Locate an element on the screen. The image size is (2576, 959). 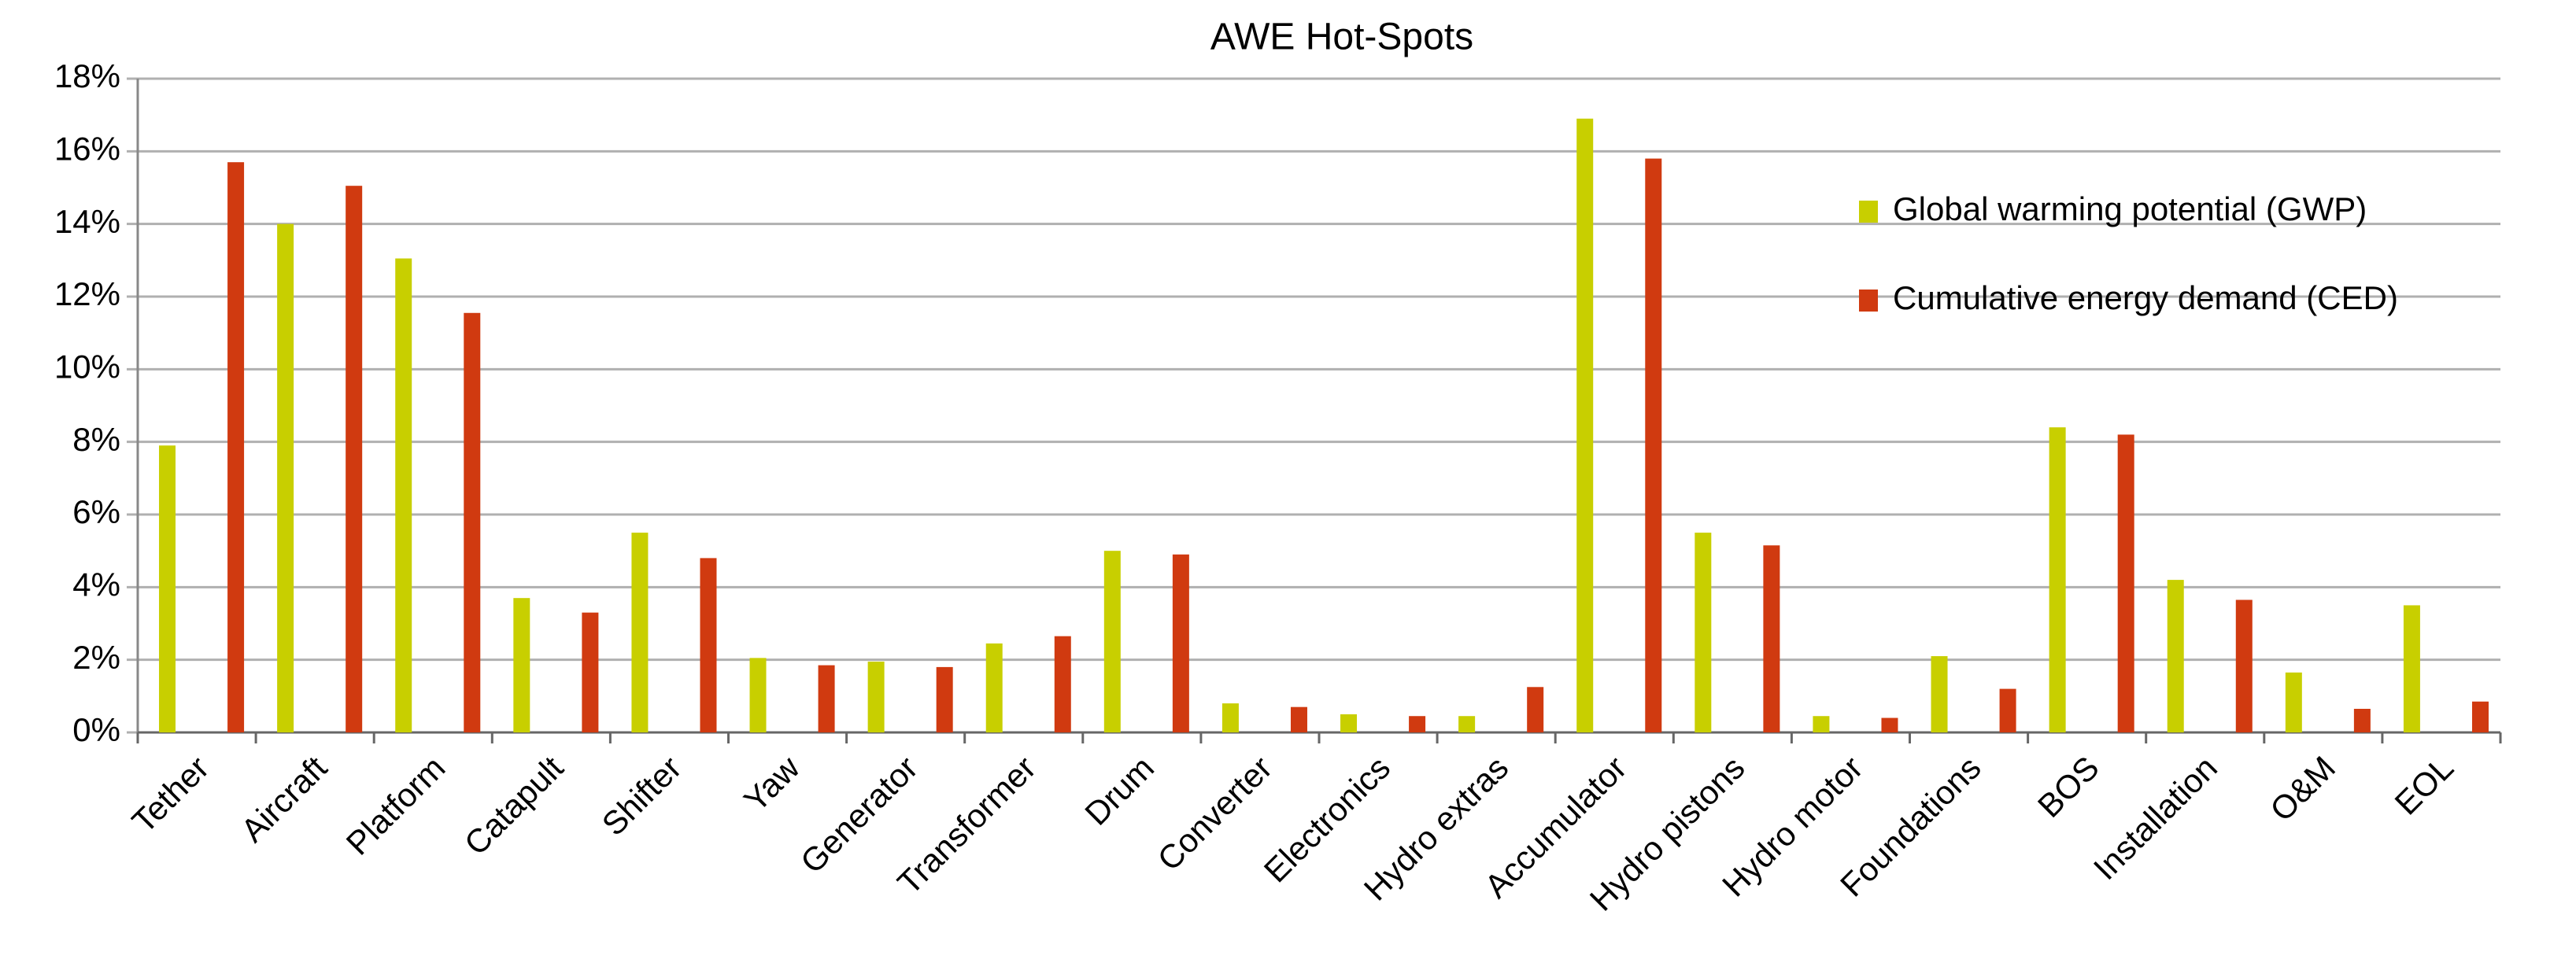
y-tick-label: 0% is located at coordinates (96, 729).